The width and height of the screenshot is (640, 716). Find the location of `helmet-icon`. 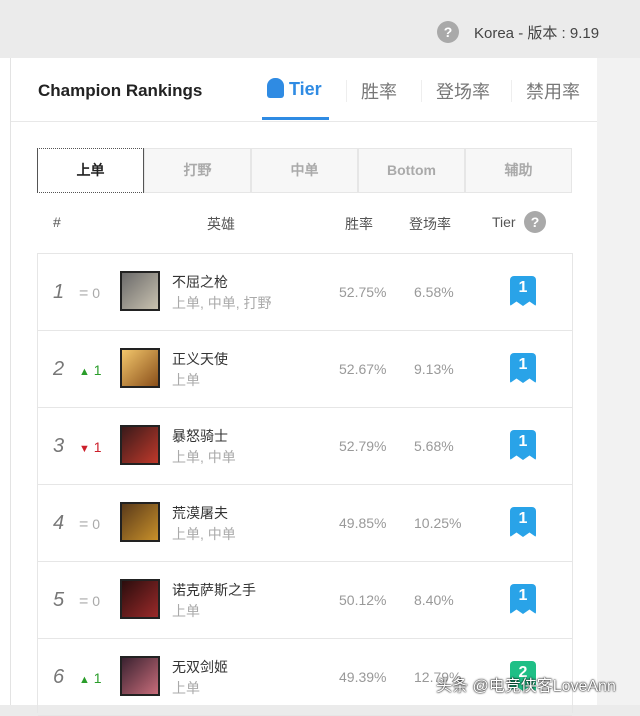

helmet-icon is located at coordinates (275, 88).